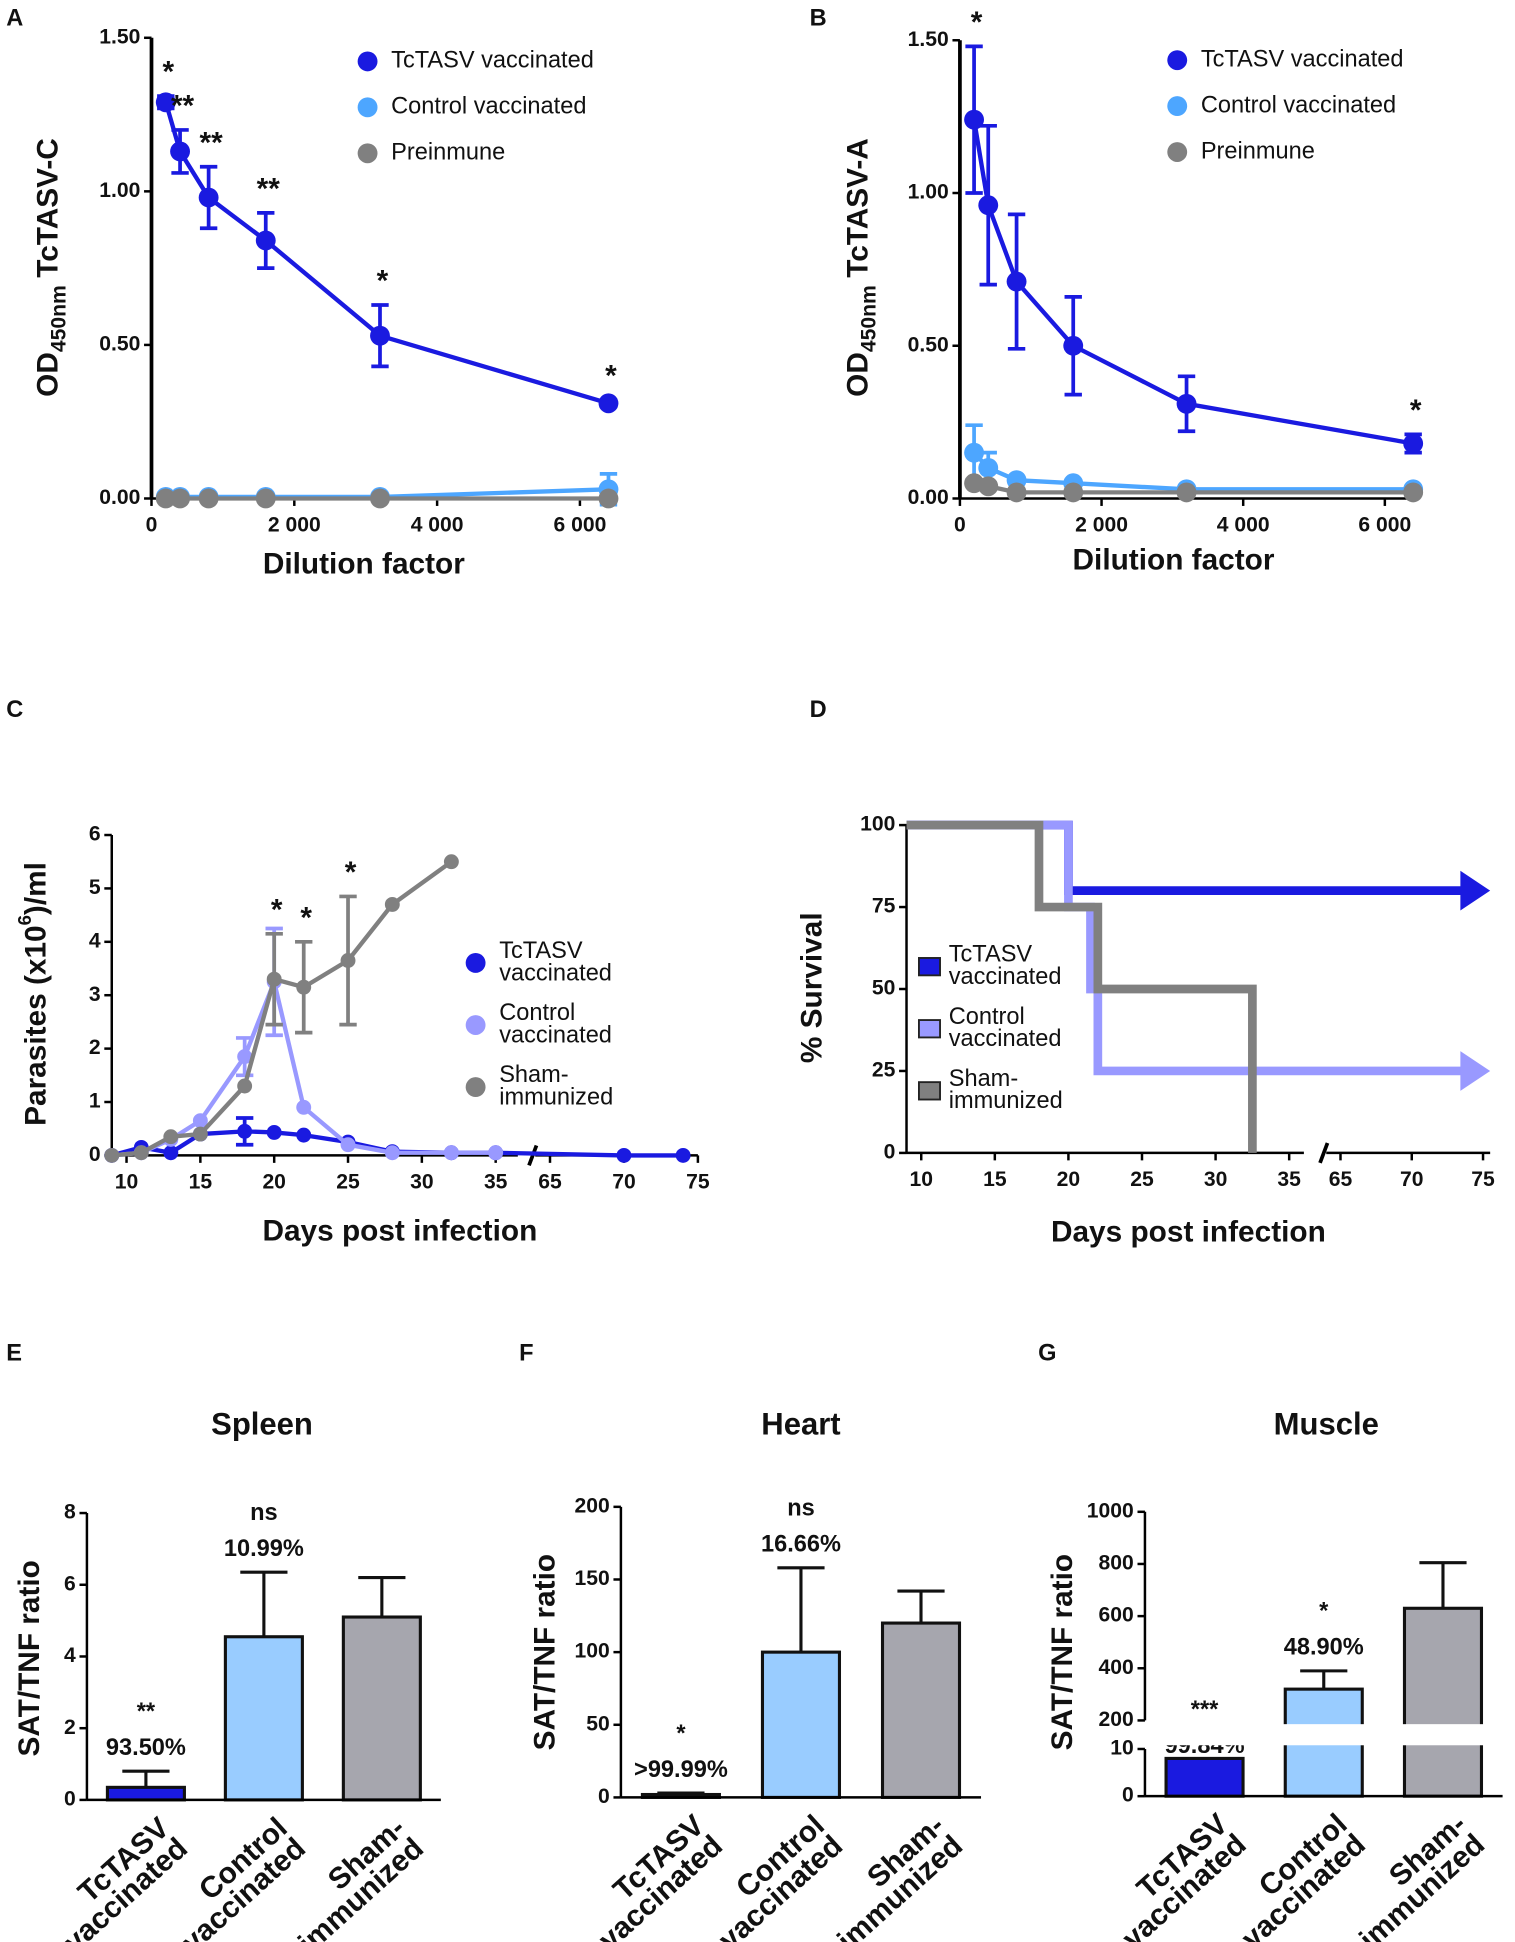 This screenshot has width=1515, height=1942. Describe the element at coordinates (928, 344) in the screenshot. I see `y-tick-label: 0.50` at that location.